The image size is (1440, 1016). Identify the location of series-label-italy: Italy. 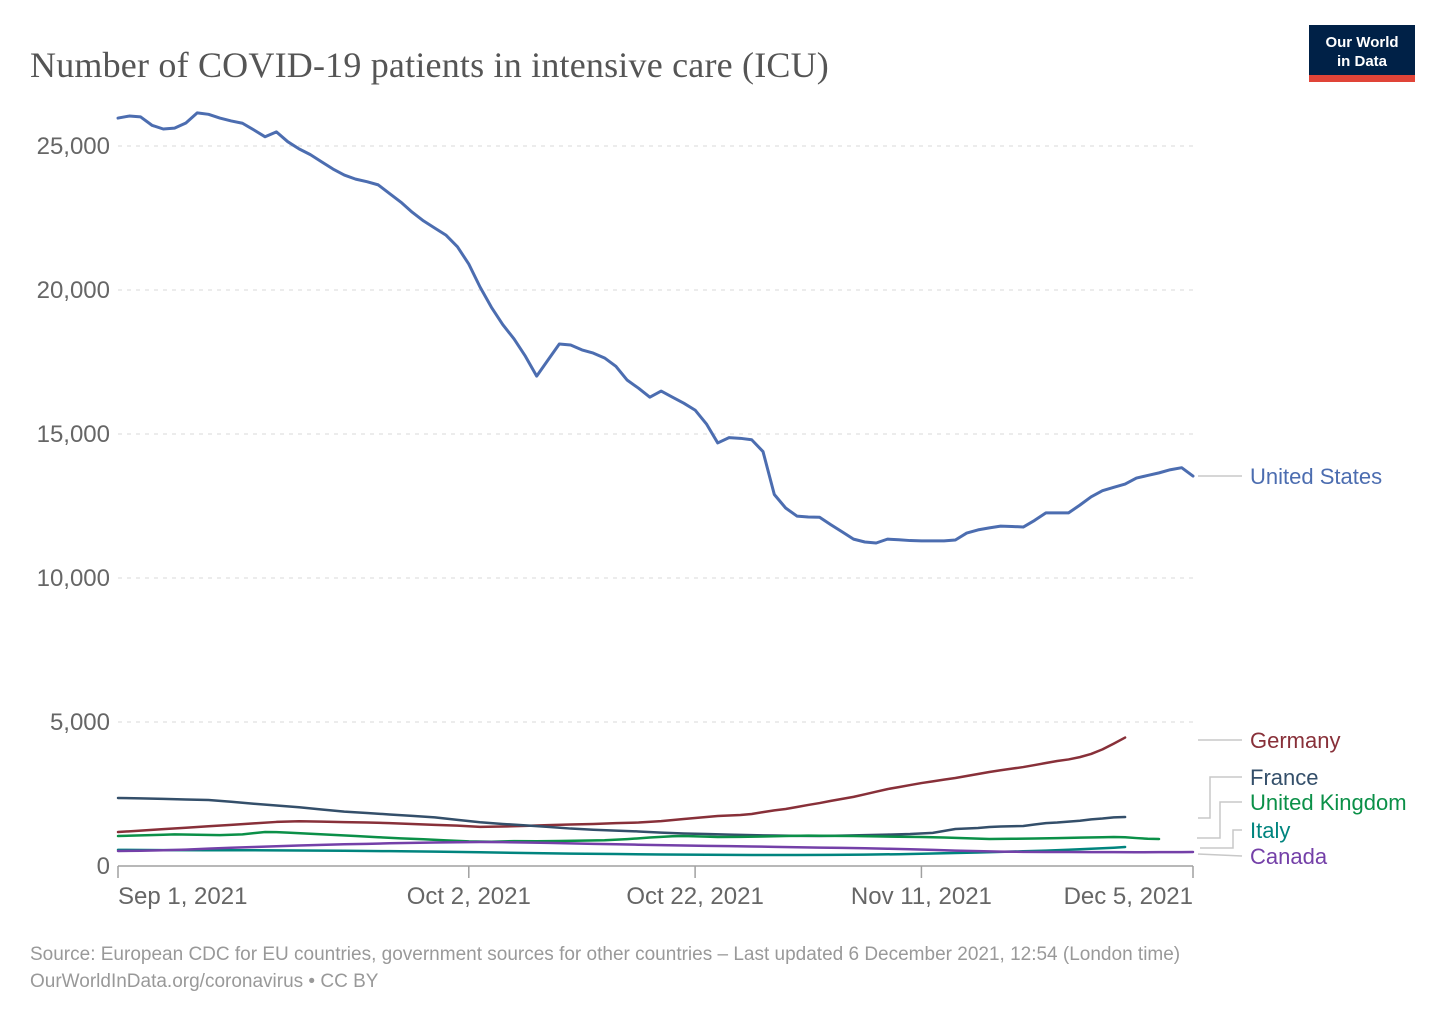
(1270, 830).